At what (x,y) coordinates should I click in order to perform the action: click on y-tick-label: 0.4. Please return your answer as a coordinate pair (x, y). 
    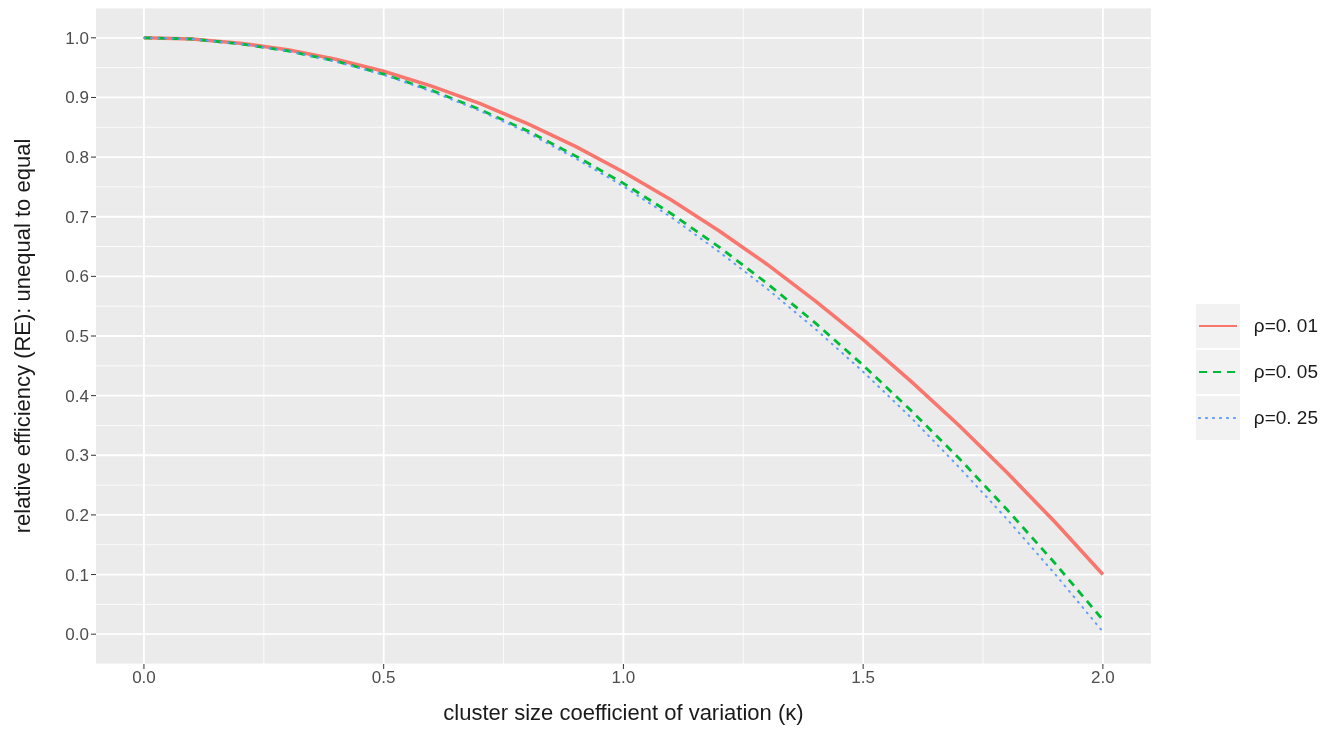
    Looking at the image, I should click on (77, 396).